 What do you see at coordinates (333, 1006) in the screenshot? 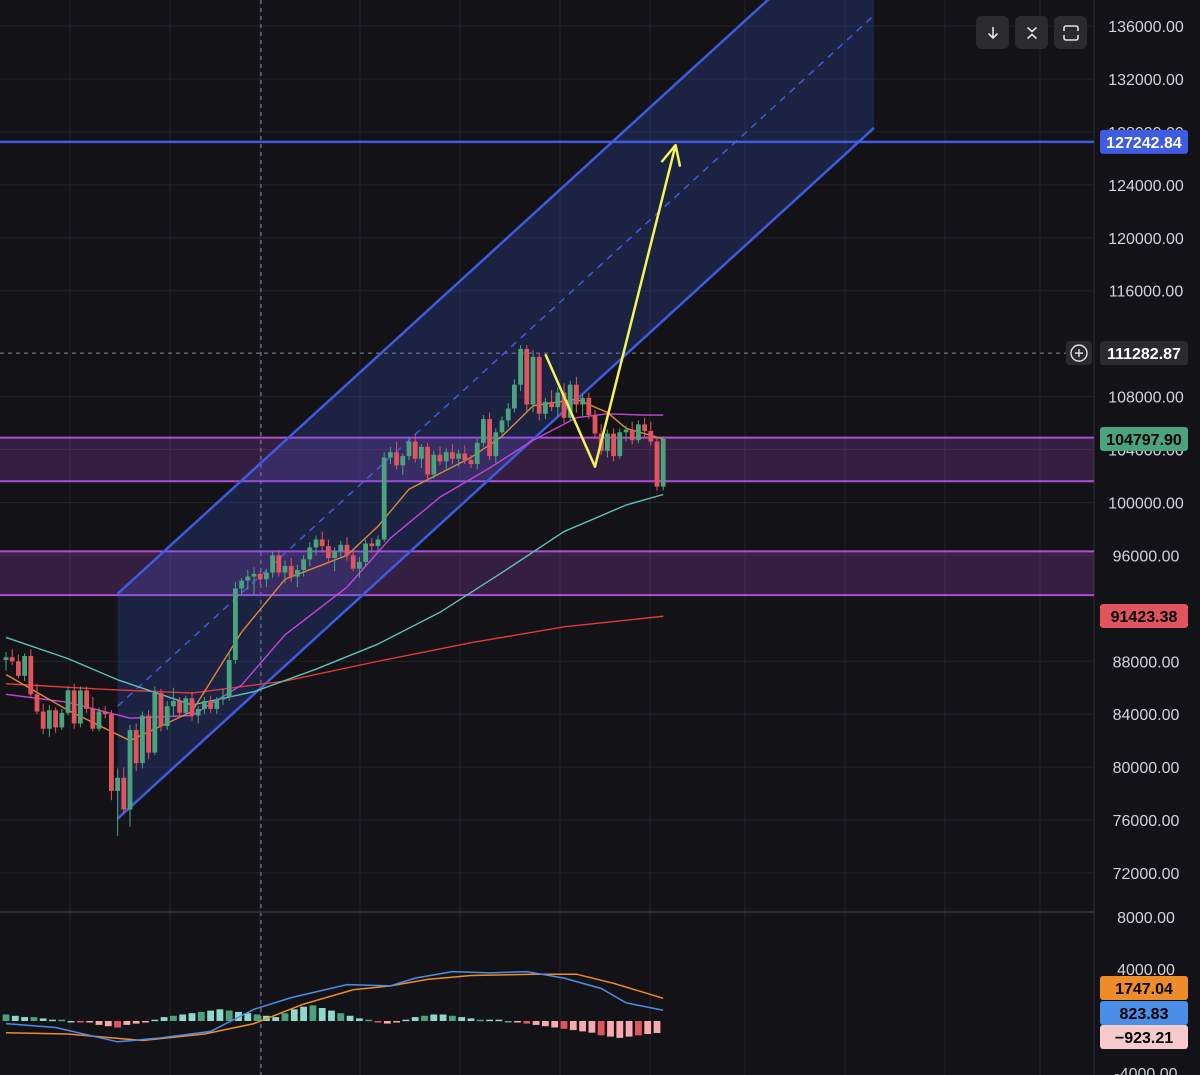
I see `macd-panel` at bounding box center [333, 1006].